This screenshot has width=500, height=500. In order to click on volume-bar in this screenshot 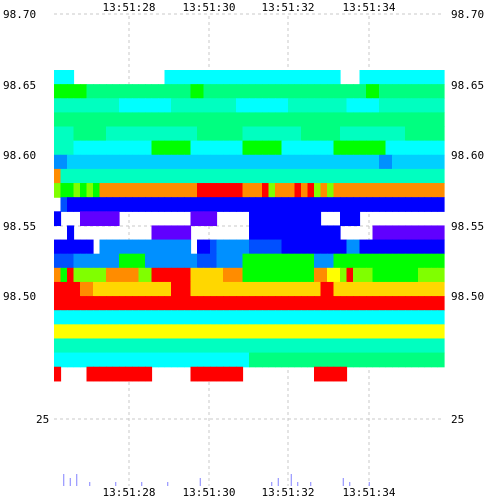, I will do `click(278, 482)`.